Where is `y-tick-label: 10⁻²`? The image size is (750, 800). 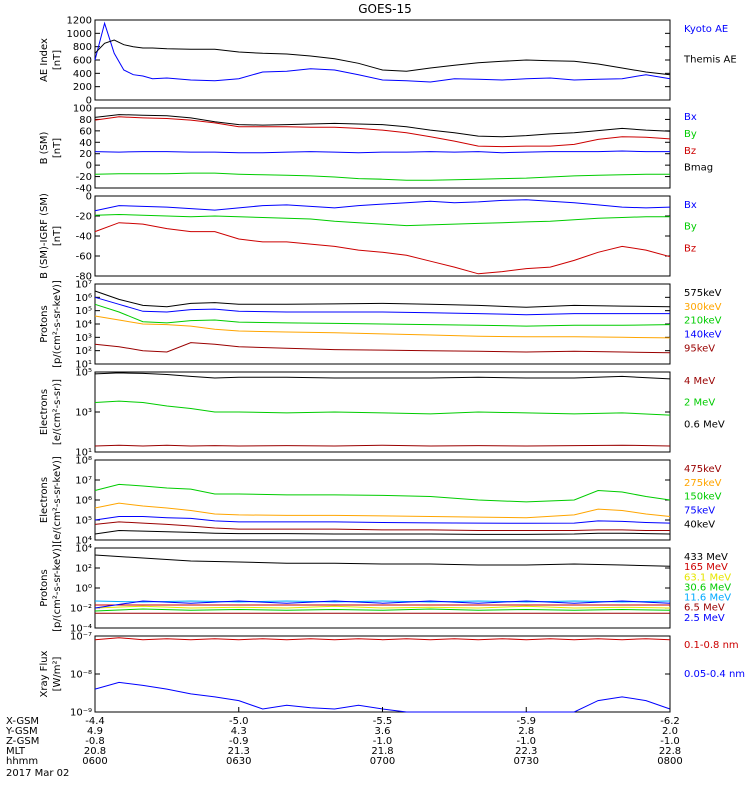
y-tick-label: 10⁻² is located at coordinates (81, 609).